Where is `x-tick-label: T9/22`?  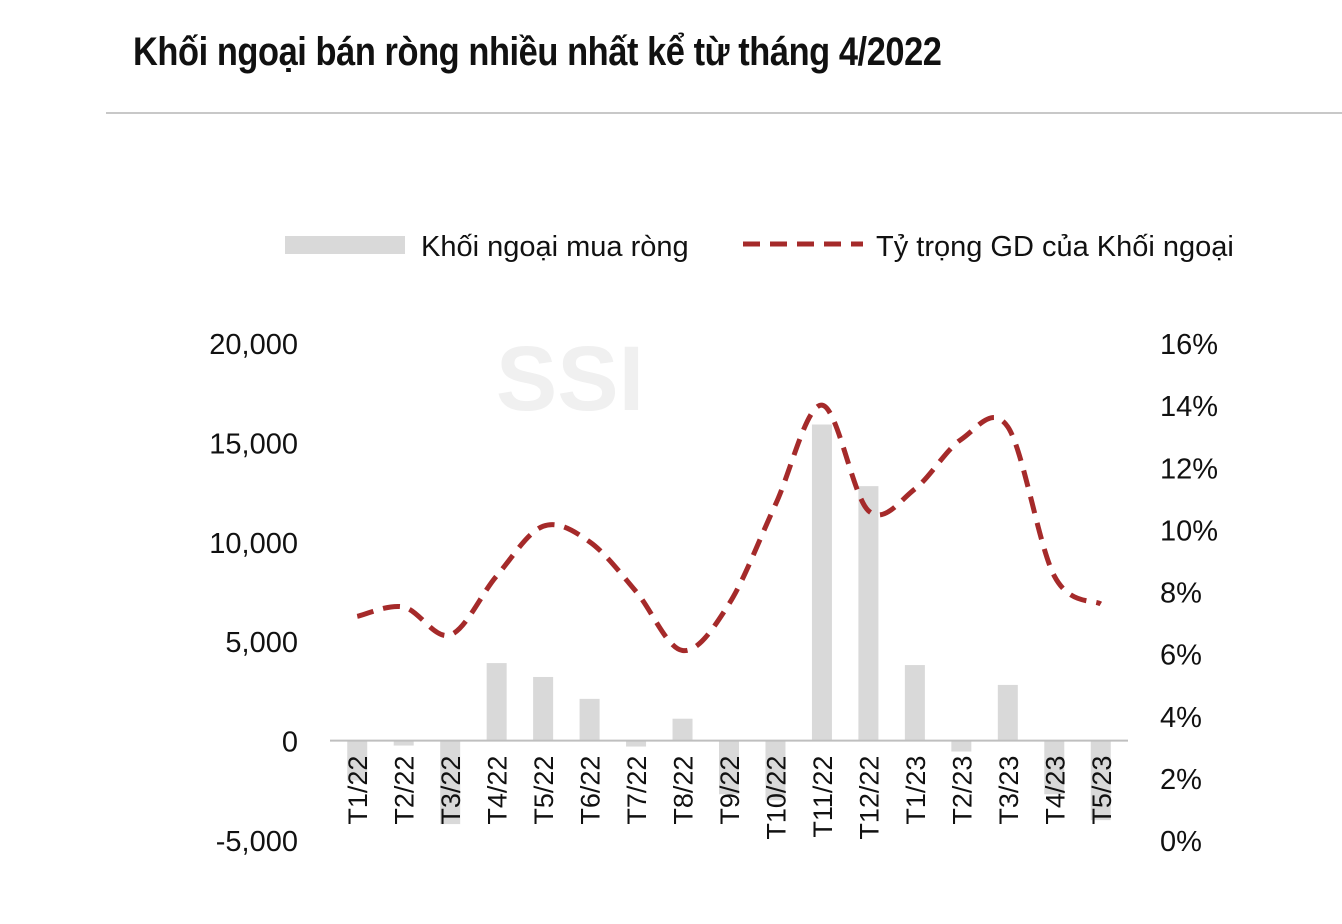 x-tick-label: T9/22 is located at coordinates (730, 790).